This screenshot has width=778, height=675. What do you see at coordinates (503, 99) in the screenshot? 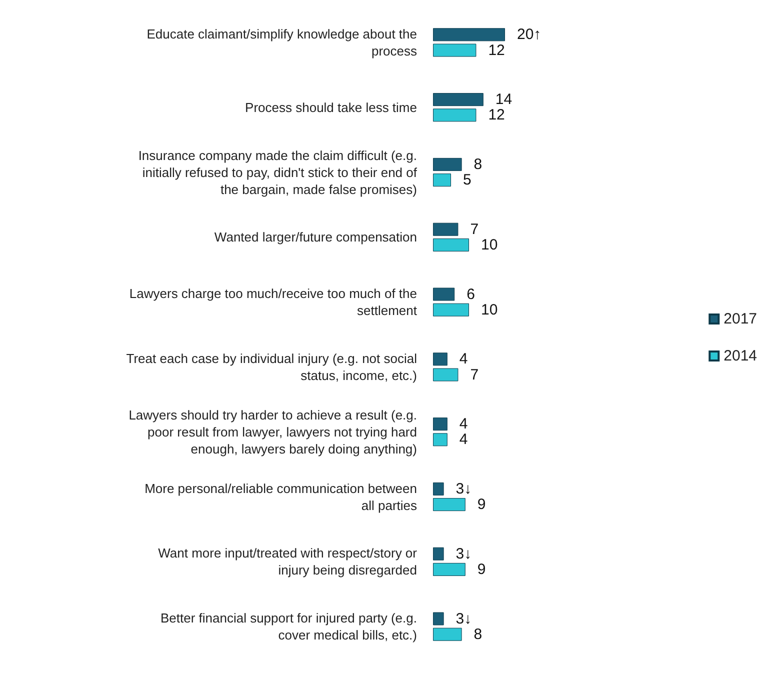
I see `data-label: 14` at bounding box center [503, 99].